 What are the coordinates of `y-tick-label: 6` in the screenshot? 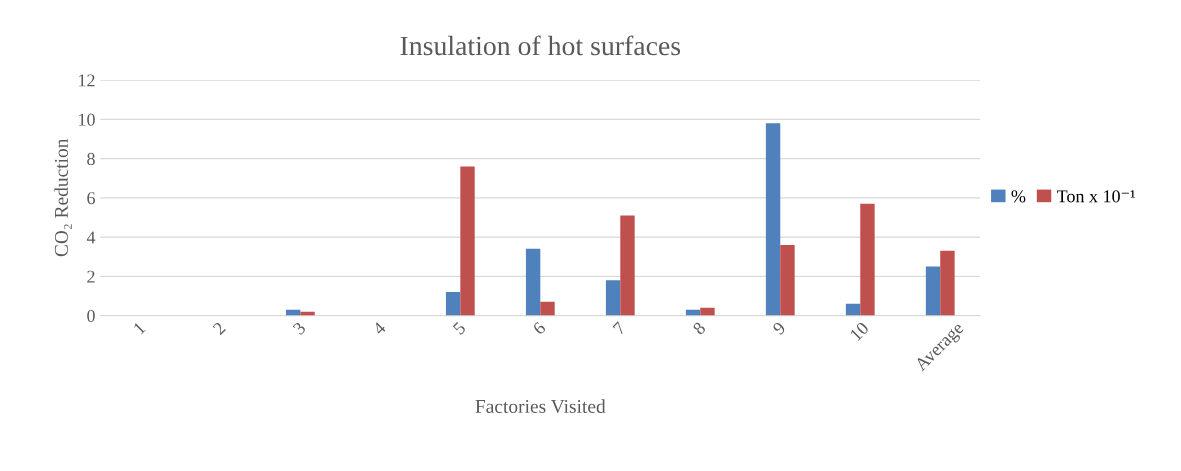 It's located at (91, 198).